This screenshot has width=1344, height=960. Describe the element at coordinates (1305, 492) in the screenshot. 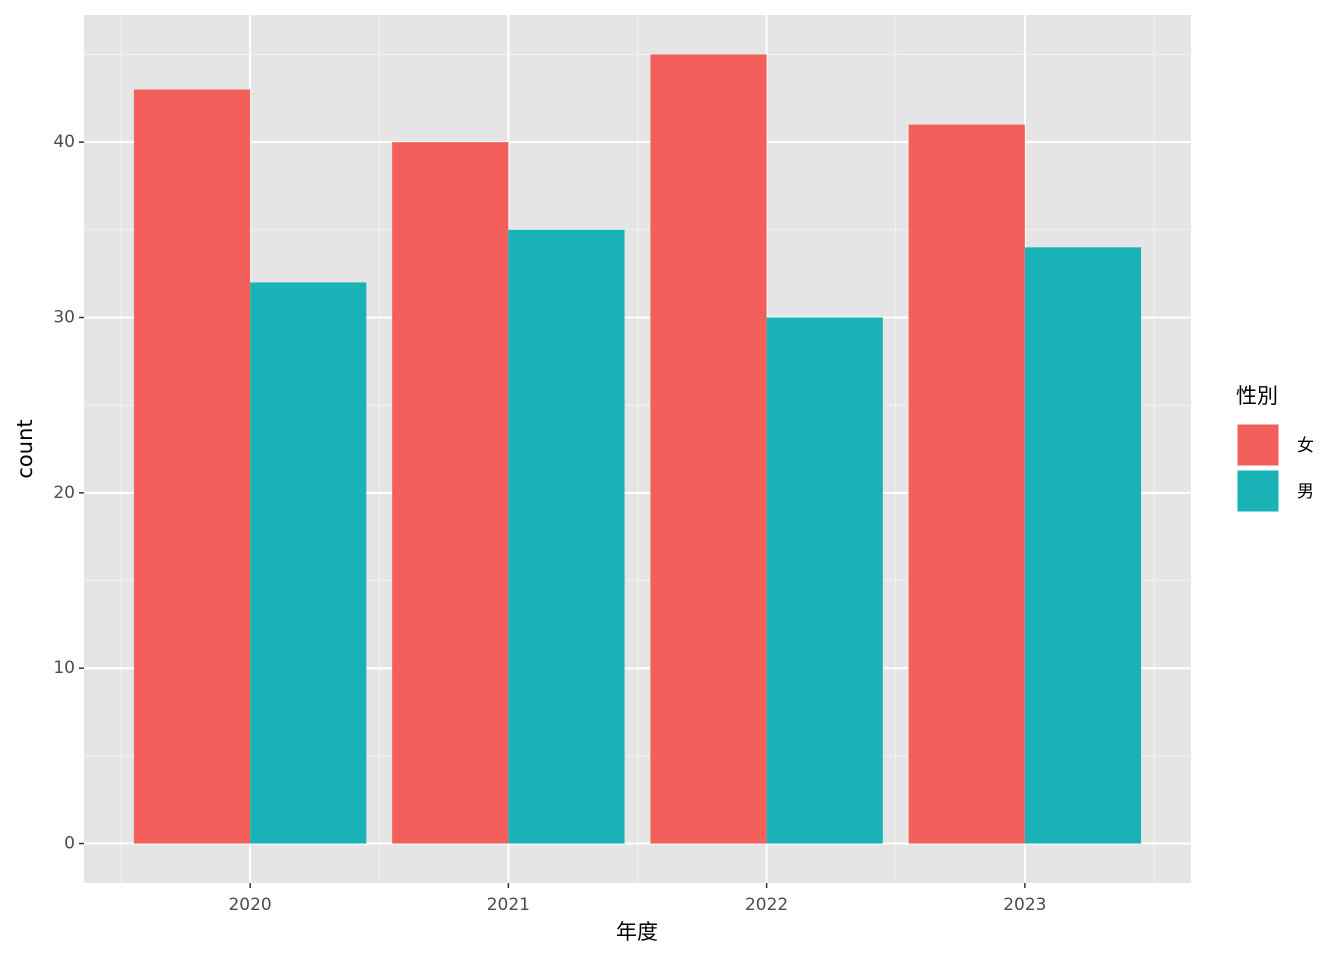

I see `legend-label: 男` at that location.